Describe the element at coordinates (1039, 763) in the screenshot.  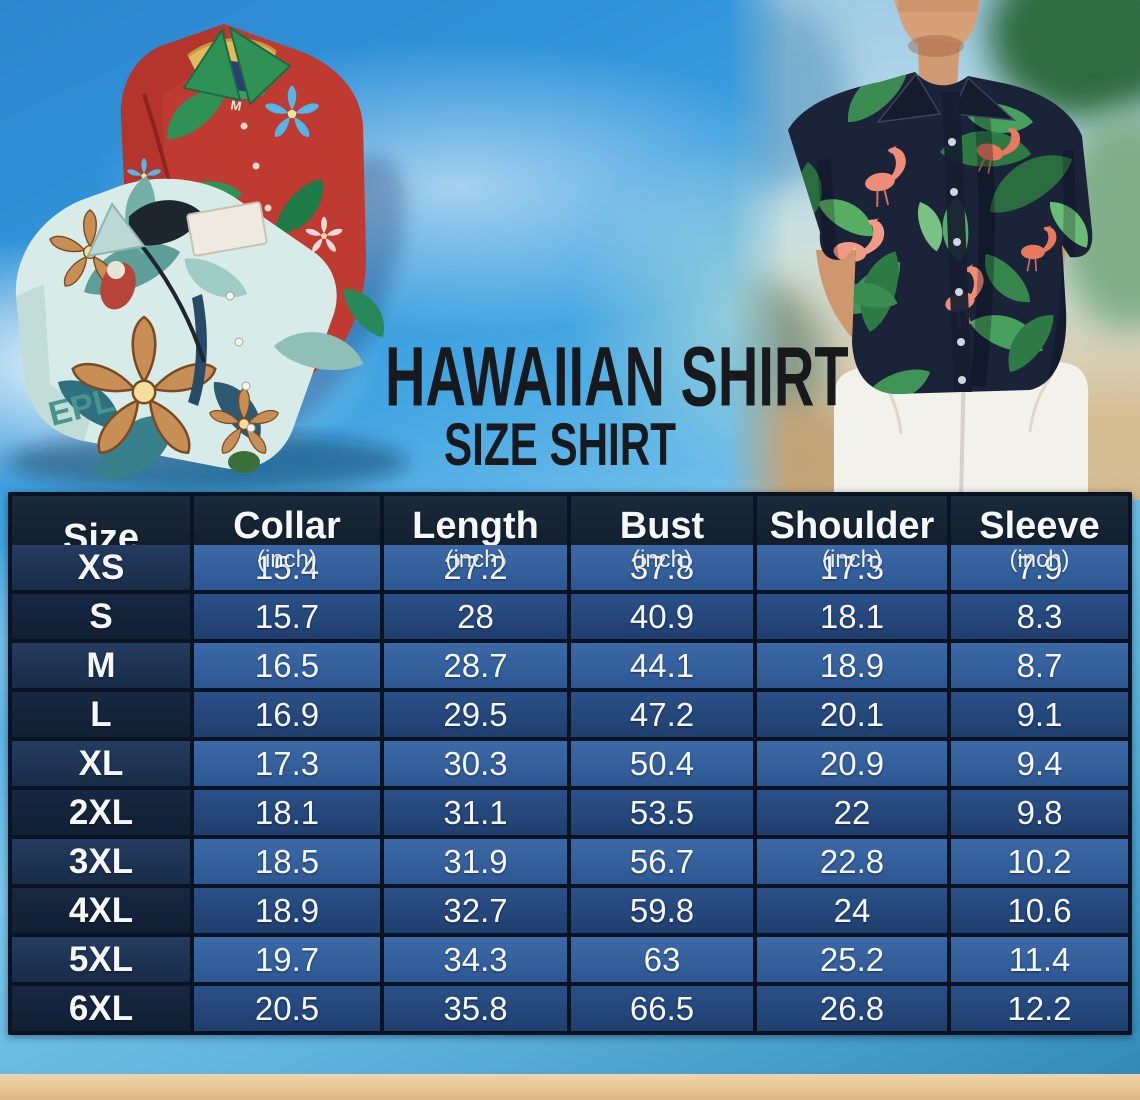
I see `measurement-value: 9.4` at that location.